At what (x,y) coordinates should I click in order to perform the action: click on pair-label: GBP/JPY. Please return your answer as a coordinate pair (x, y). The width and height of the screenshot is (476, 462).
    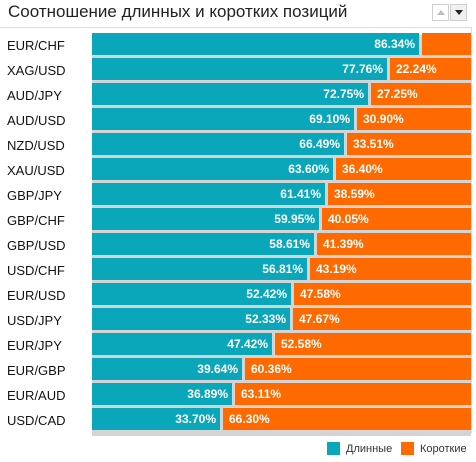
    Looking at the image, I should click on (34, 195).